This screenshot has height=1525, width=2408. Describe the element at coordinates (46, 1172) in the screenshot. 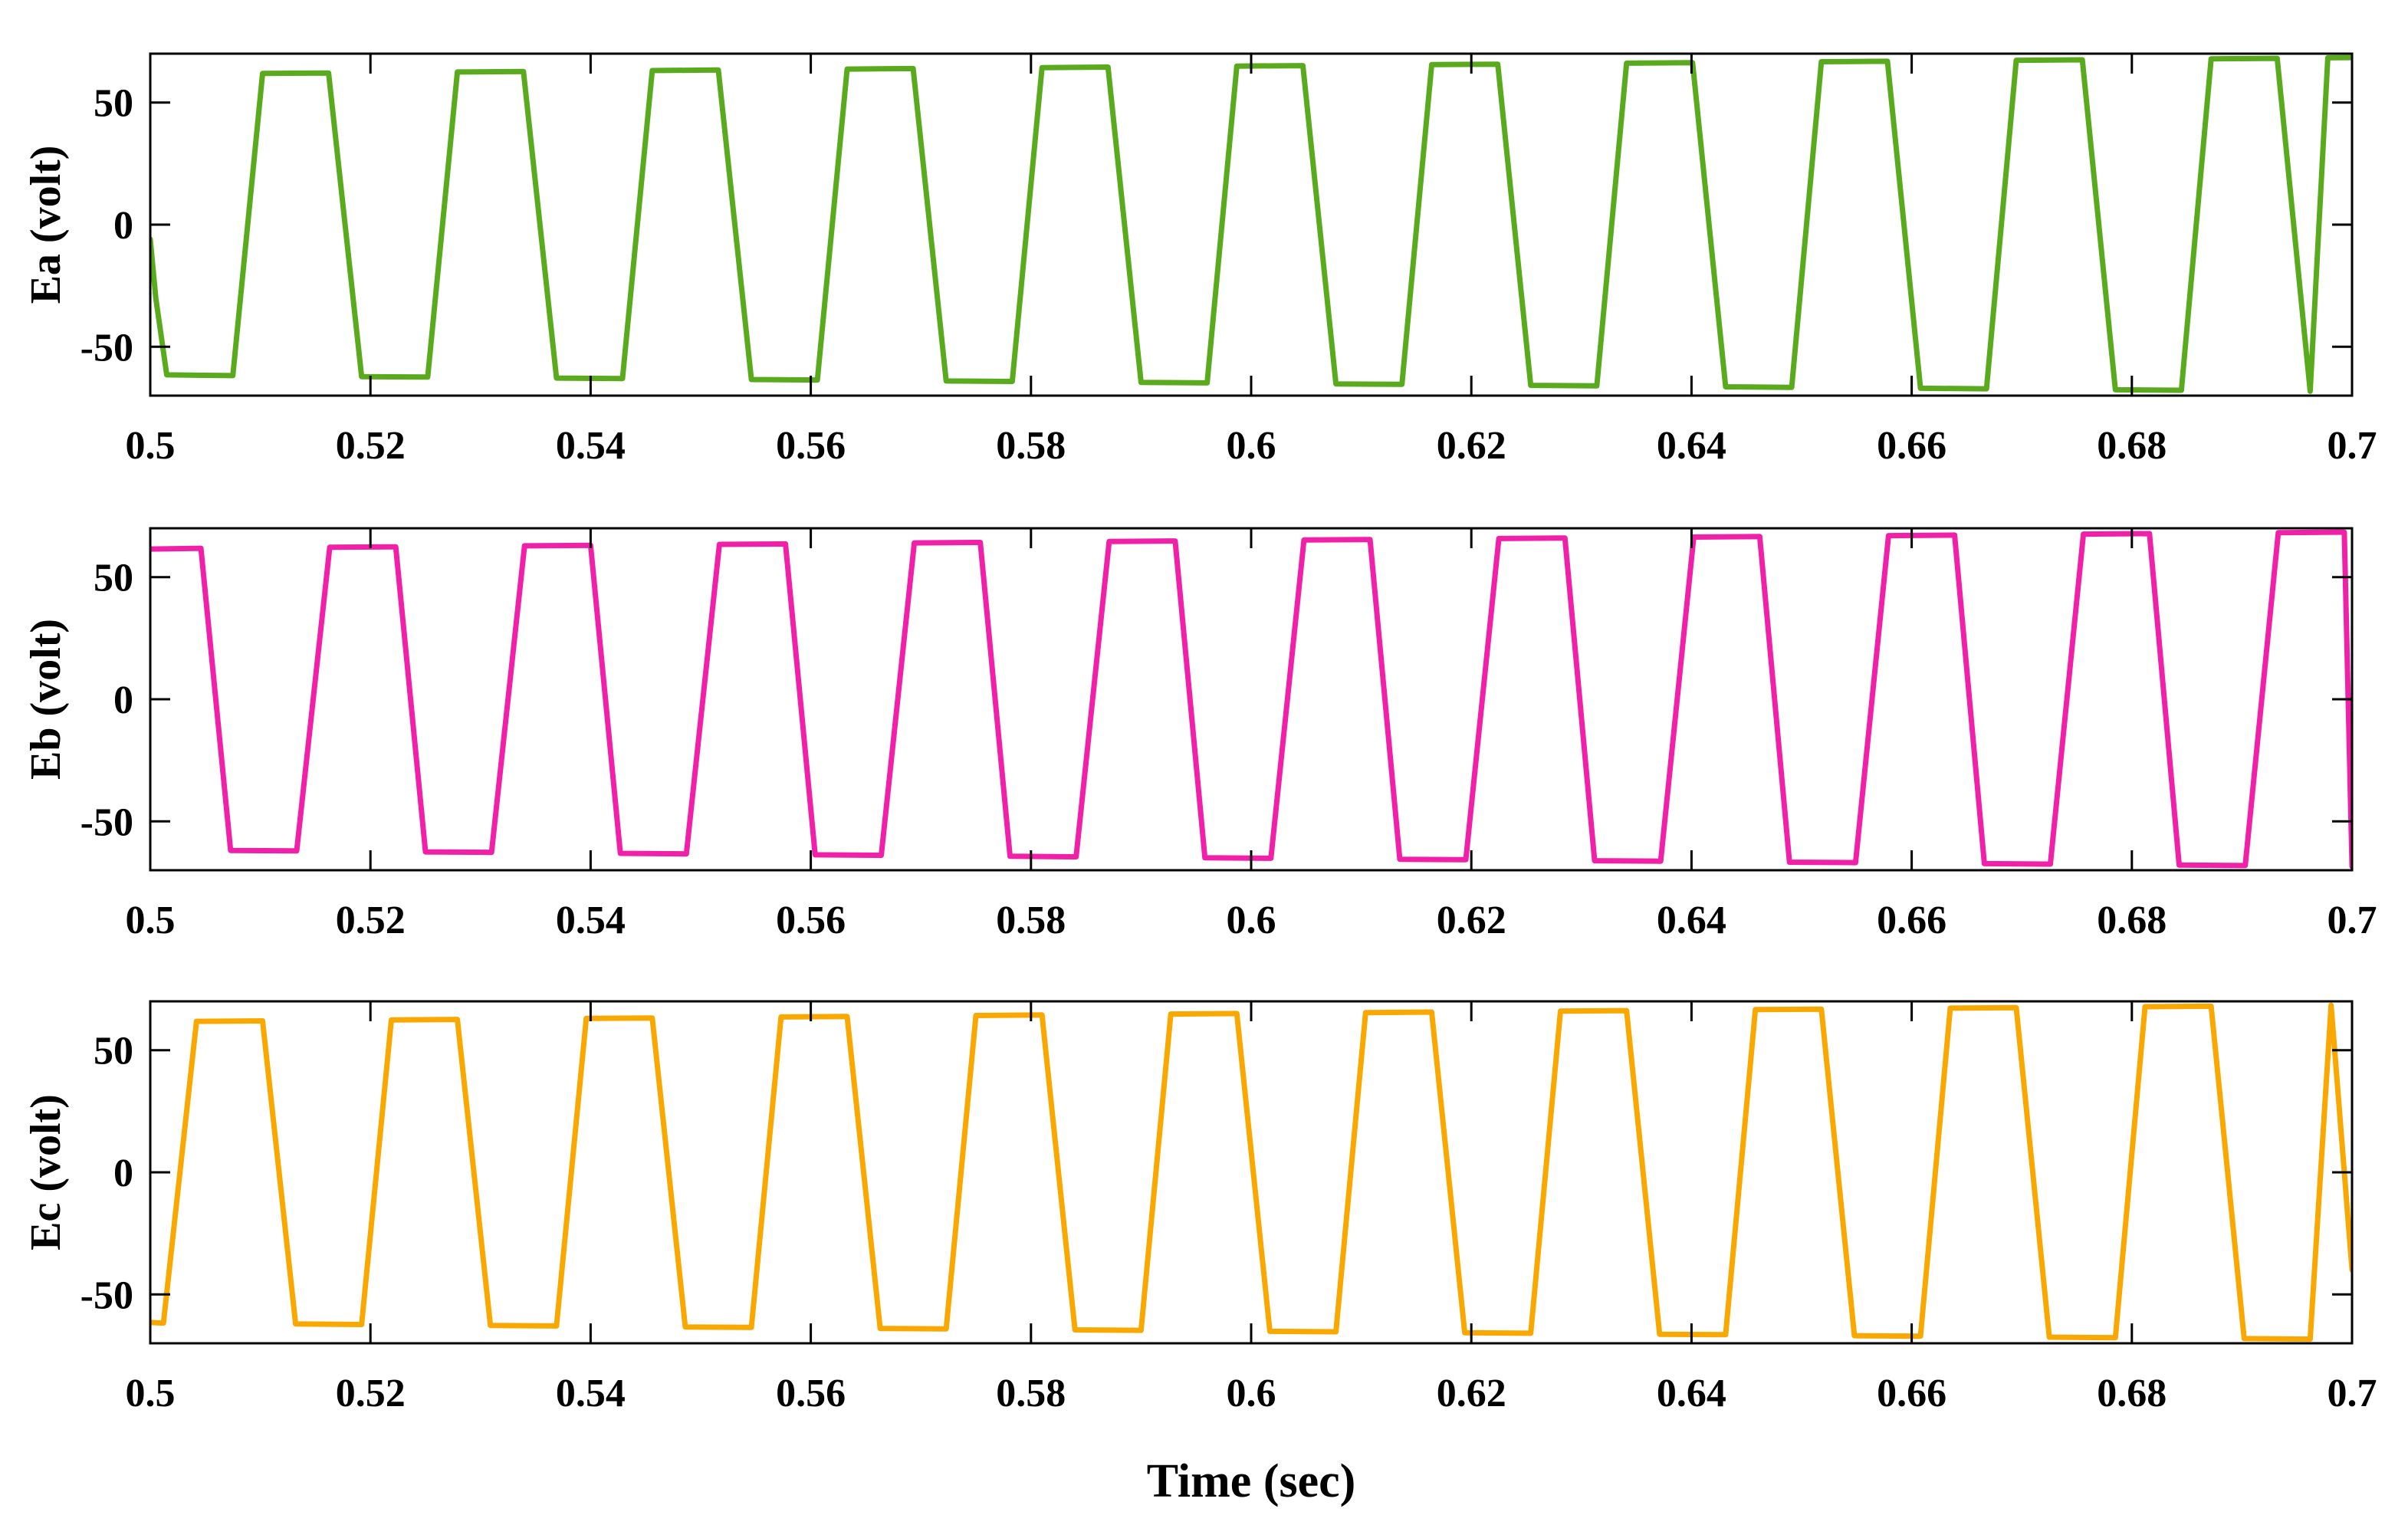

I see `y-axis-label: Ec (volt)` at that location.